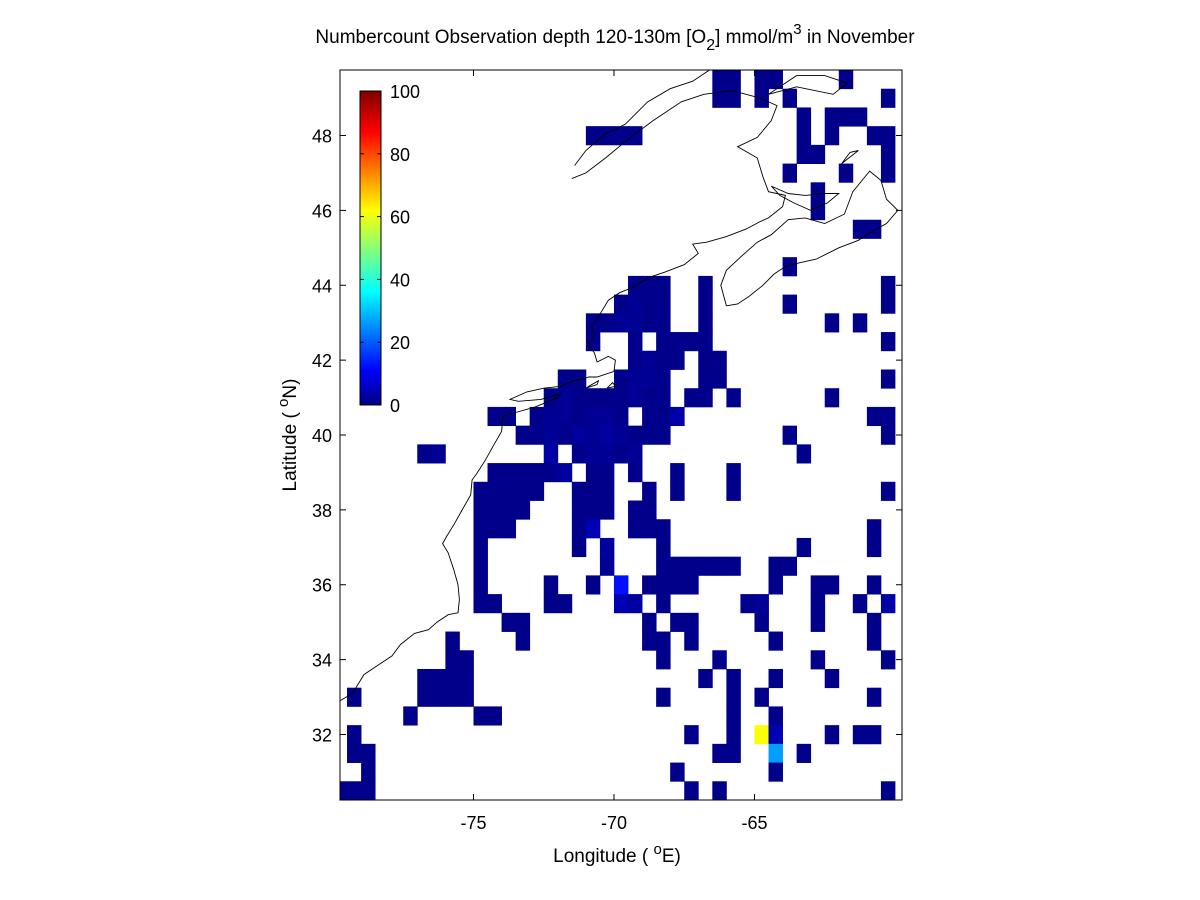  I want to click on x-axis-label: Longitude ( oE), so click(617, 854).